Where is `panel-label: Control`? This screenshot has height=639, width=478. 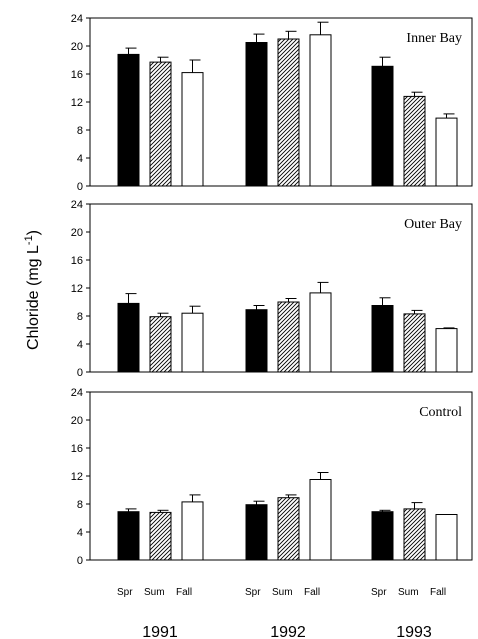 panel-label: Control is located at coordinates (440, 412).